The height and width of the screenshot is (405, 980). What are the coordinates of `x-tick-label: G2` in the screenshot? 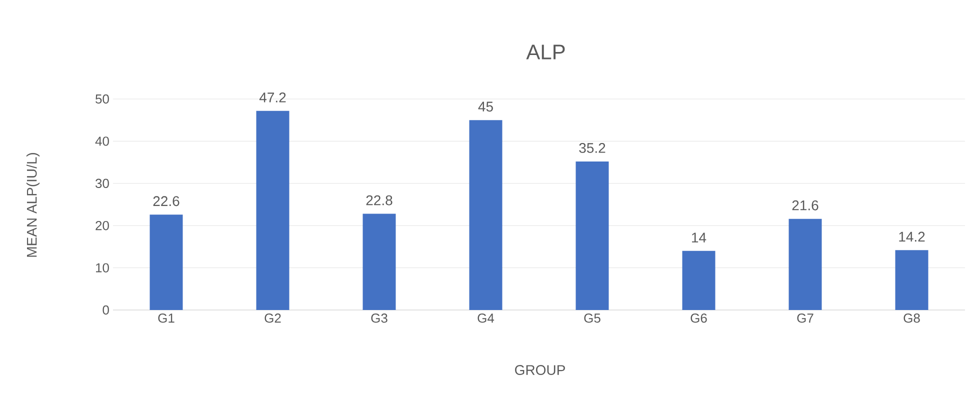 It's located at (272, 318).